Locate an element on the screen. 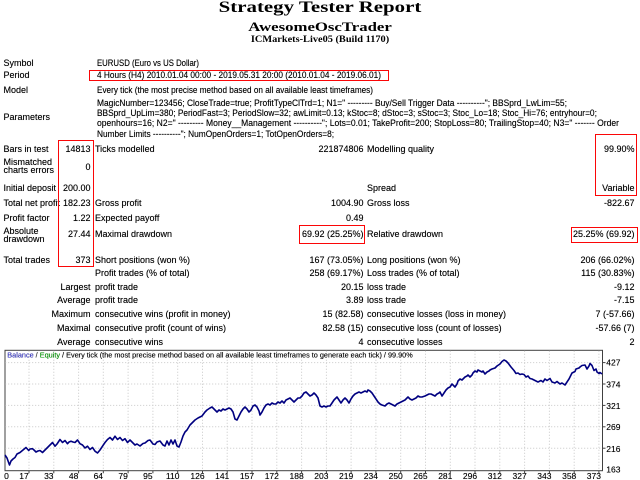  svg-text: 0 is located at coordinates (6, 475).